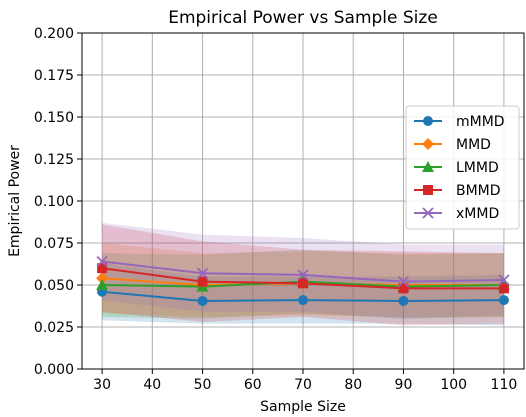 The width and height of the screenshot is (526, 417). Describe the element at coordinates (477, 214) in the screenshot. I see `legend-label-xmmd: xMMD` at that location.